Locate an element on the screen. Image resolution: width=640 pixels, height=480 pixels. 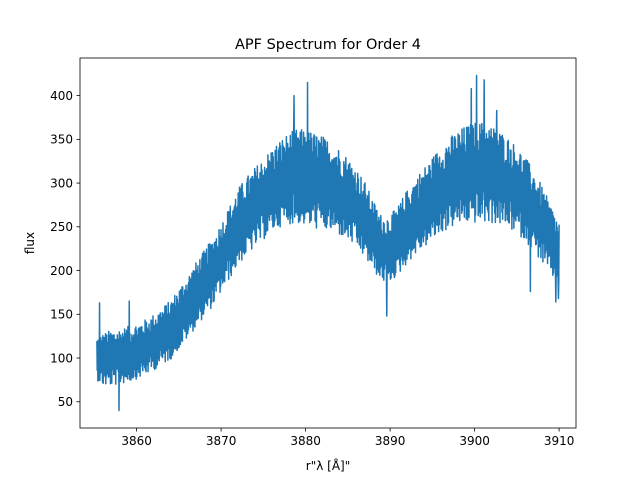
x-tick-label: 3880 is located at coordinates (305, 441).